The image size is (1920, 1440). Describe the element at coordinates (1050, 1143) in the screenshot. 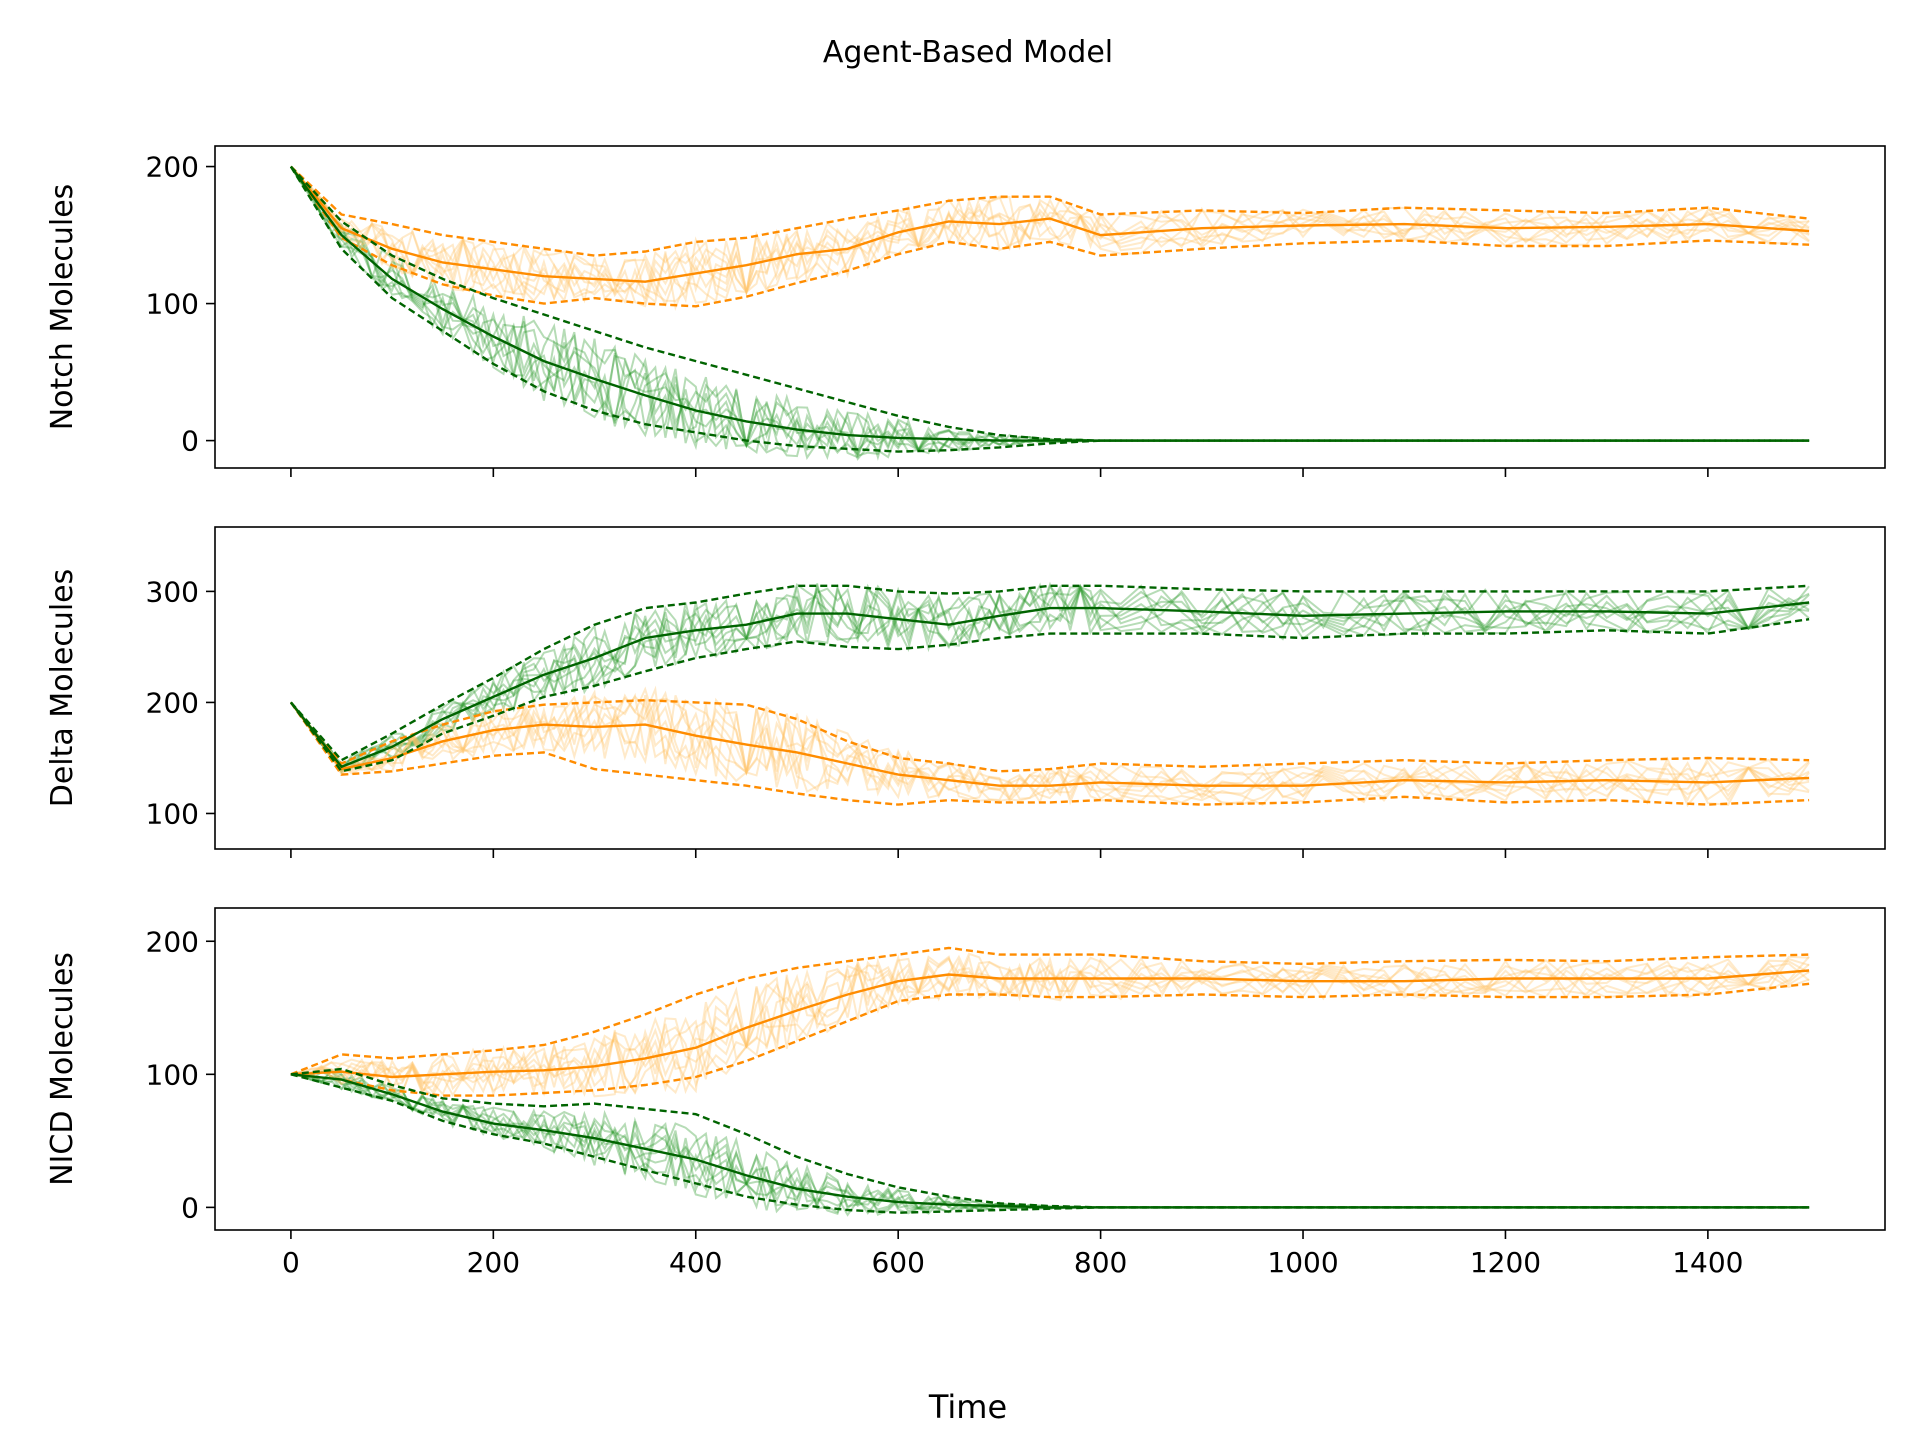

I see `green-lower-line` at that location.